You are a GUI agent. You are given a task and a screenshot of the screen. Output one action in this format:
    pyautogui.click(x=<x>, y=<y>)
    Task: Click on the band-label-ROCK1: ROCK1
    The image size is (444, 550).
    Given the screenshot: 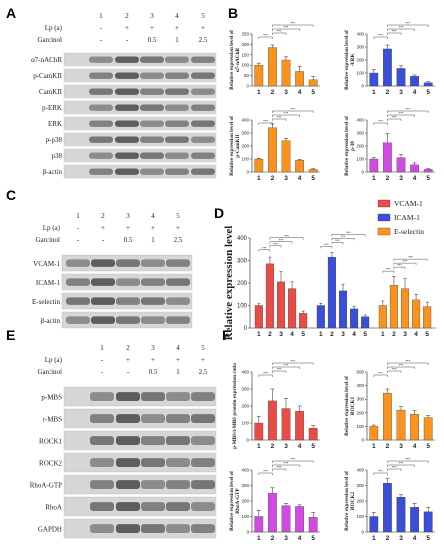 What is the action you would take?
    pyautogui.click(x=50, y=442)
    